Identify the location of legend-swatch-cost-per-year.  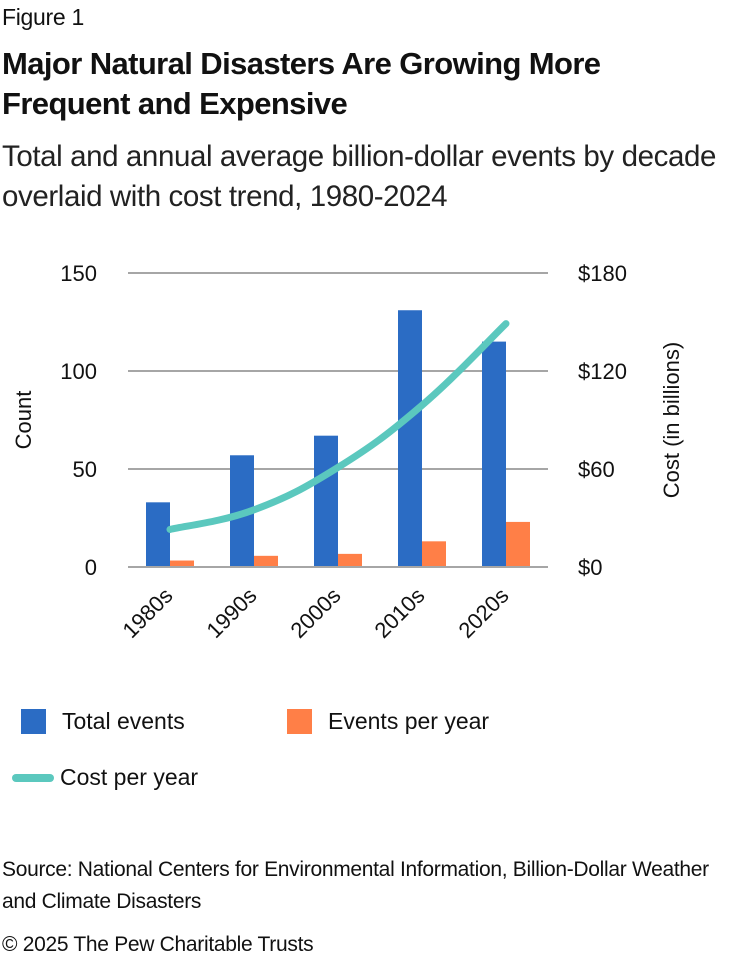
(33, 777).